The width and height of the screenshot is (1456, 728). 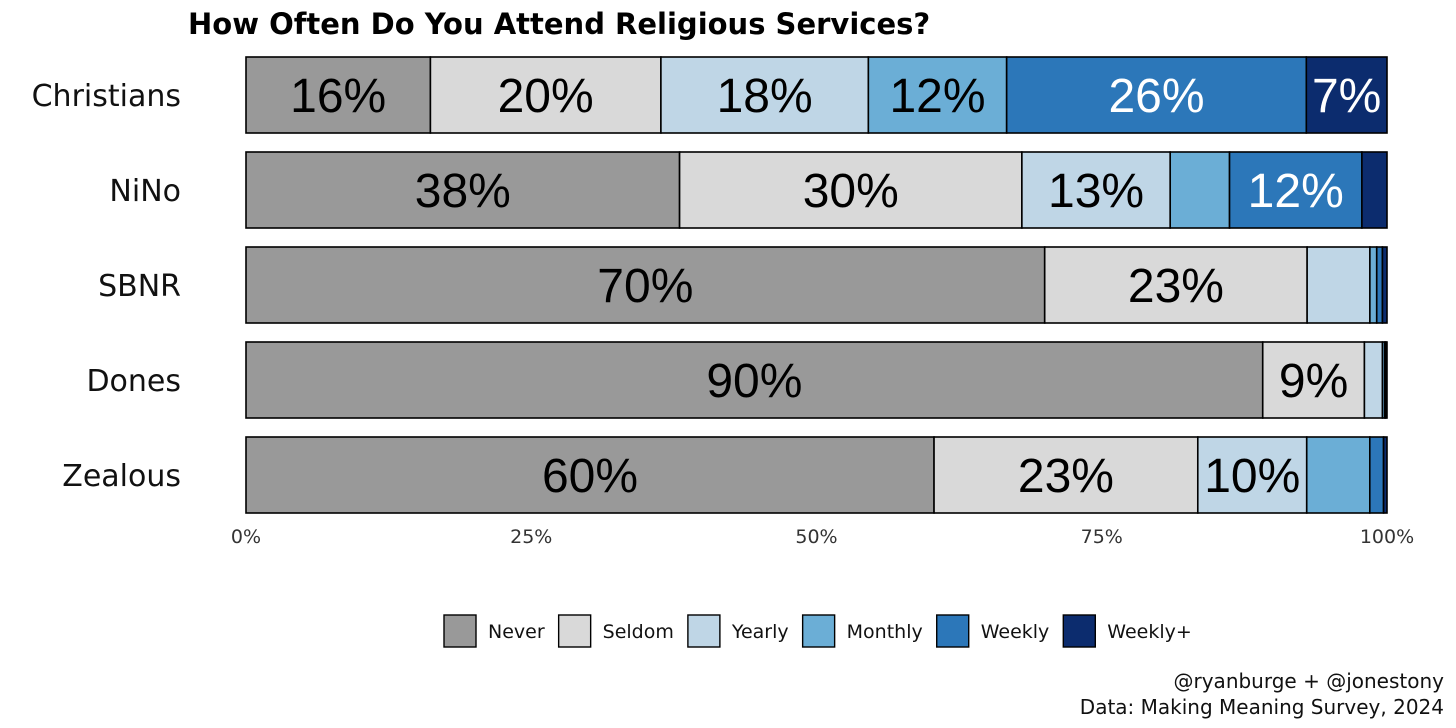 I want to click on bar-segment-sbnr-seldom, so click(x=1175, y=285).